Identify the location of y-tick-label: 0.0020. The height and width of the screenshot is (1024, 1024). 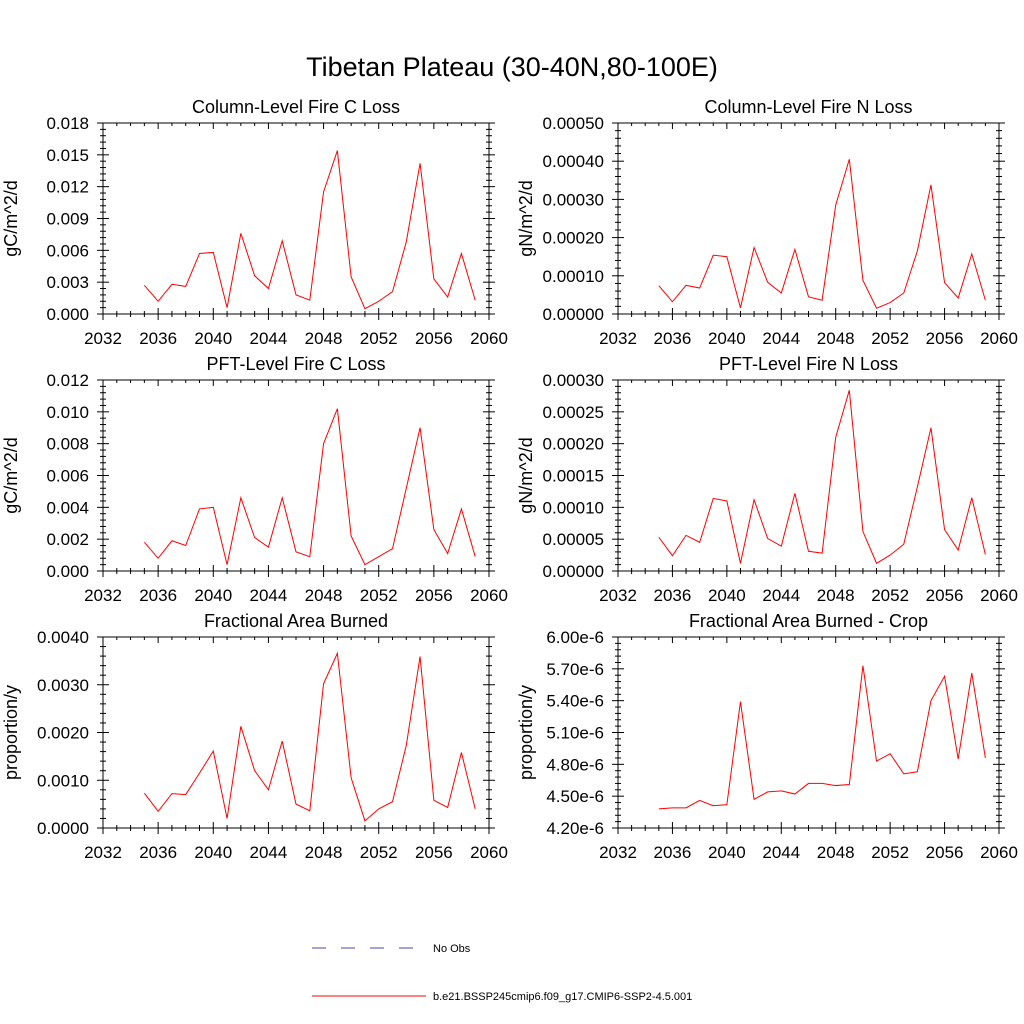
(63, 733).